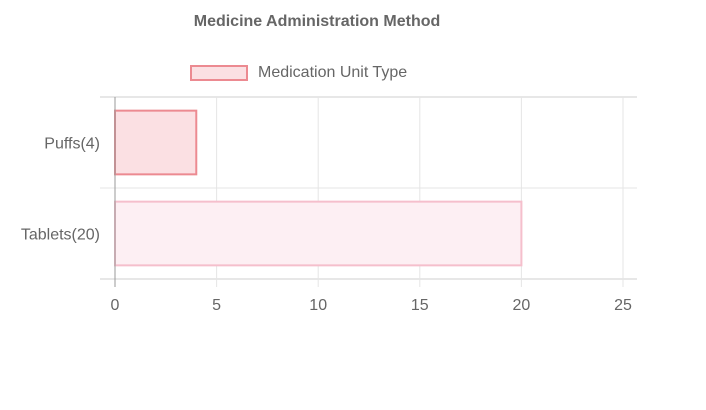  I want to click on y-tick-label: Tablets(20), so click(60, 235).